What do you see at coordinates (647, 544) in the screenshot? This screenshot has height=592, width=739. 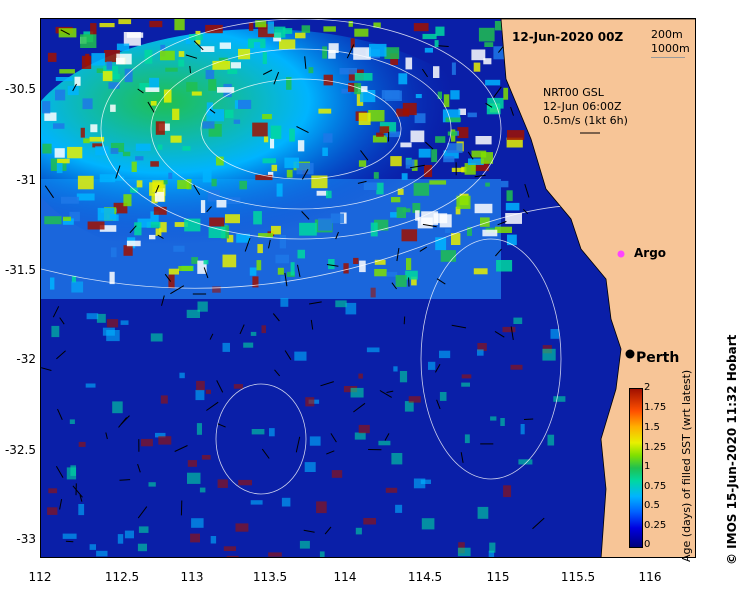 I see `colorbar-tick: 0` at bounding box center [647, 544].